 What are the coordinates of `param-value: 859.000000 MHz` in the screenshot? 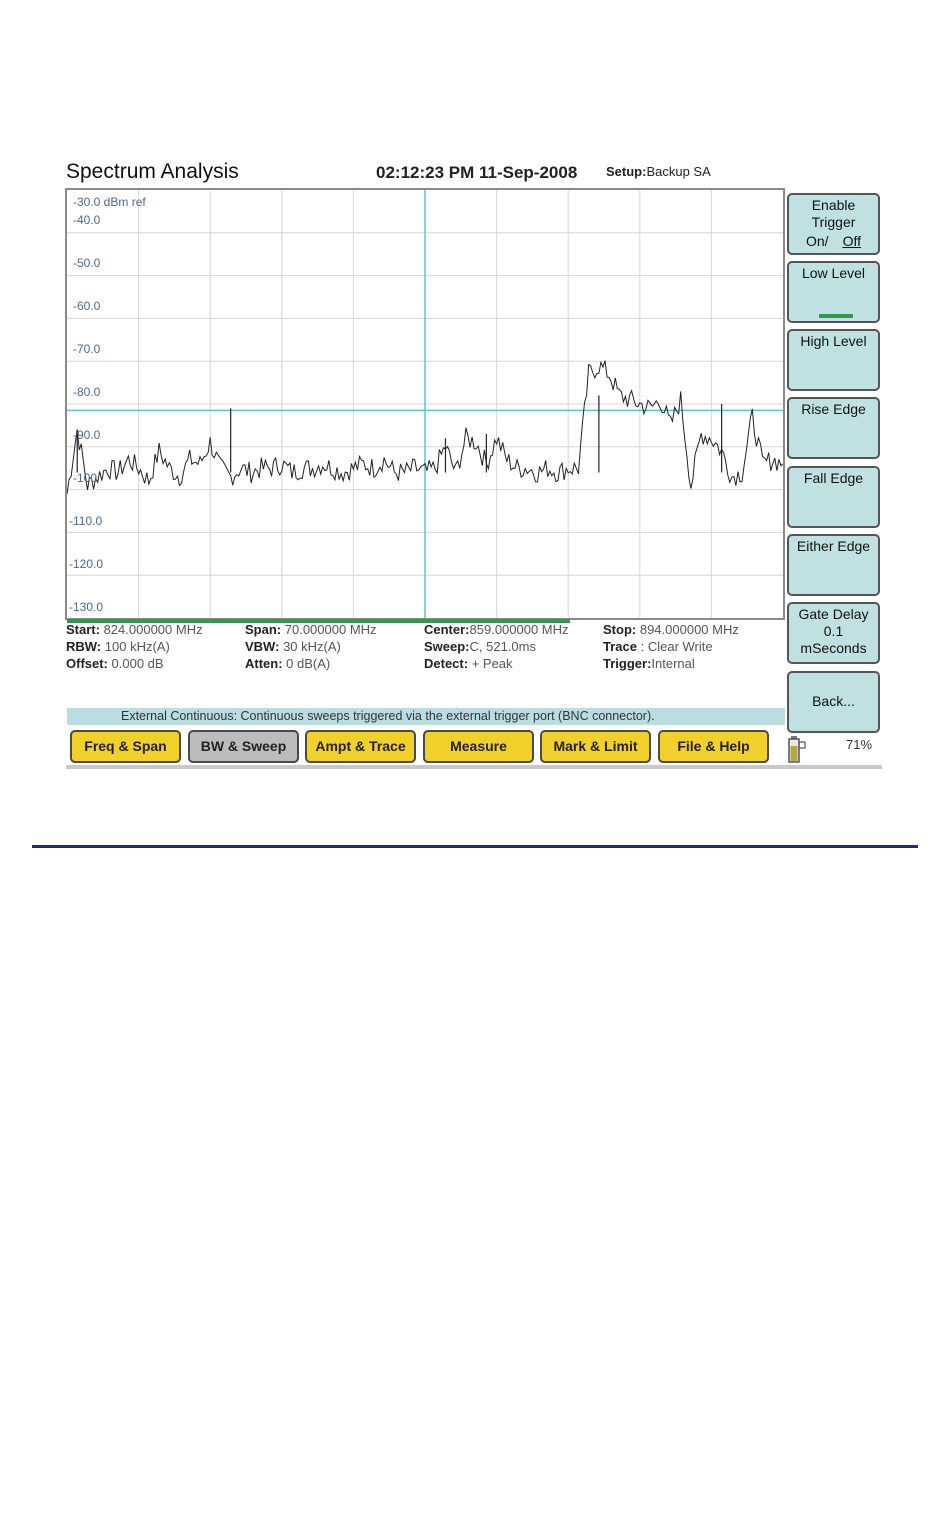 It's located at (519, 629).